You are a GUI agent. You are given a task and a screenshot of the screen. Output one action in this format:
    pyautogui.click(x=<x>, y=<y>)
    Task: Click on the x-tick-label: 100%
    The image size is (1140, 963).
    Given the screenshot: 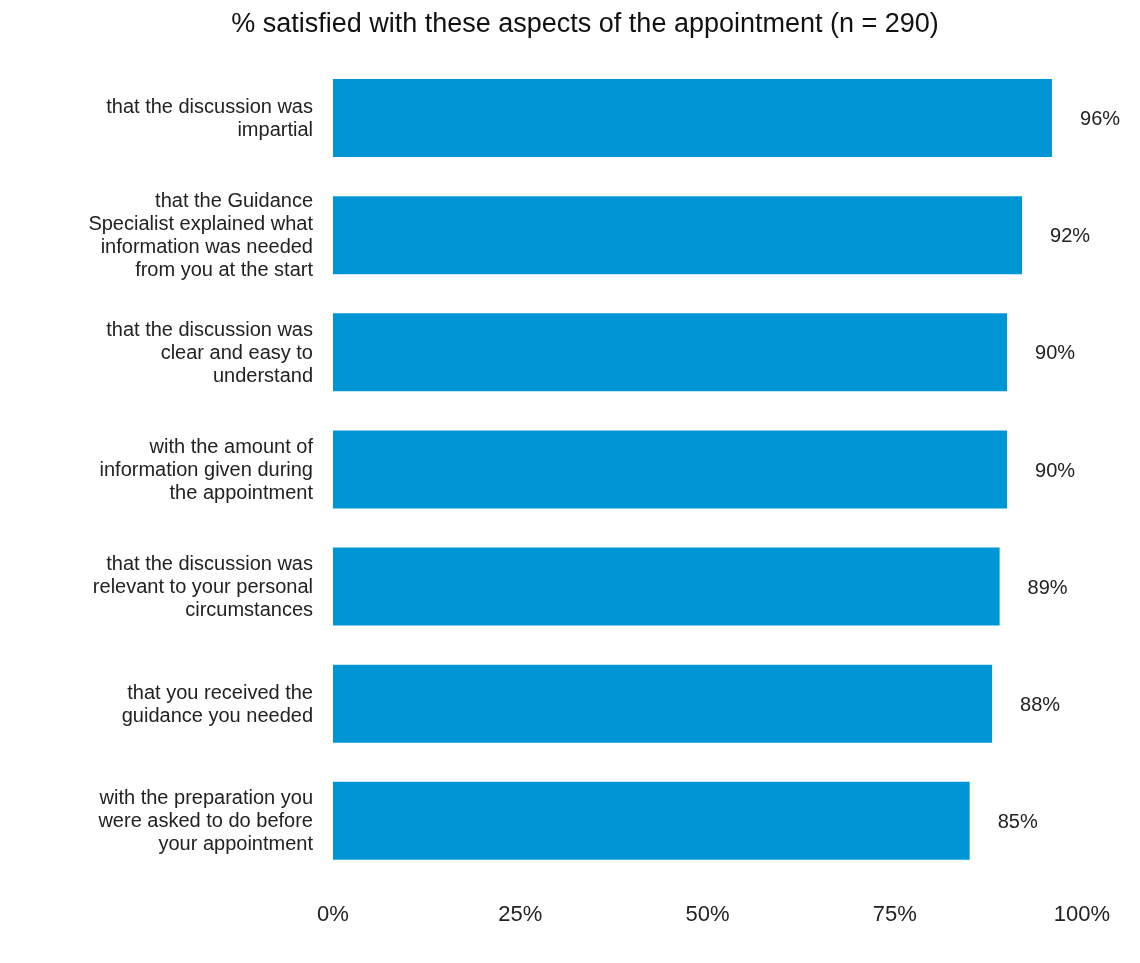 What is the action you would take?
    pyautogui.click(x=1082, y=913)
    